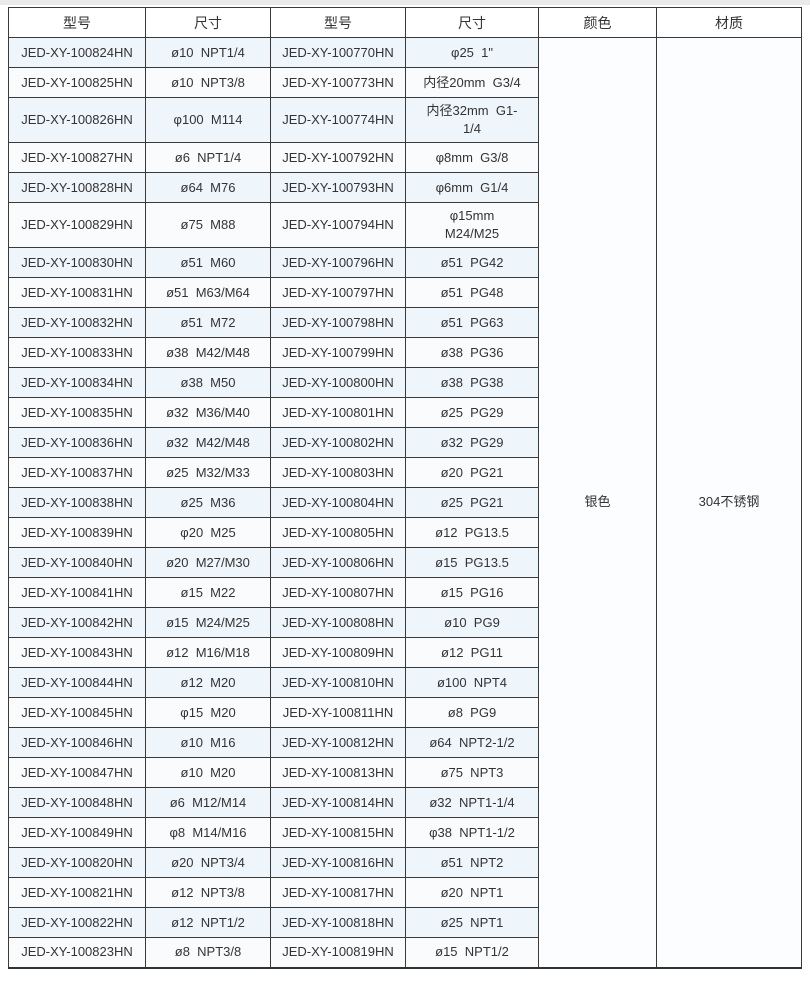 The width and height of the screenshot is (810, 990). I want to click on size-cell-right: ø38 PG38, so click(472, 382).